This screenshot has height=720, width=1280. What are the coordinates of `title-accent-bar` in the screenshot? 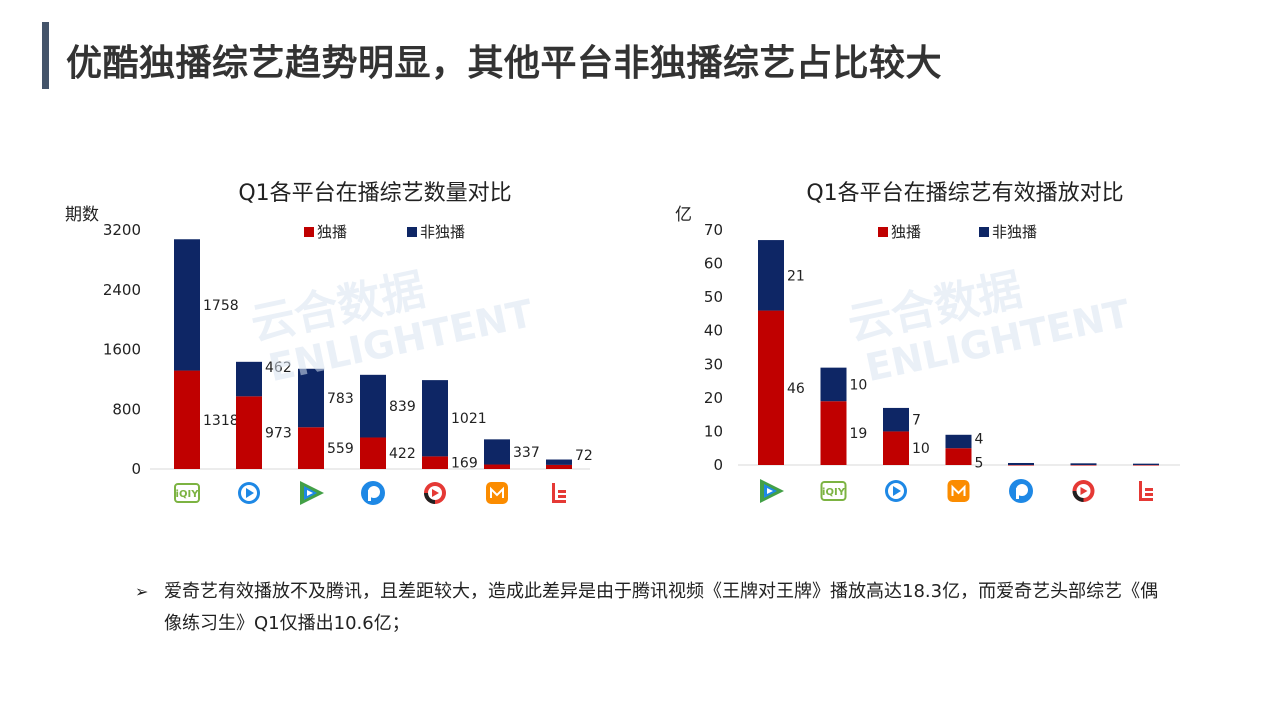 It's located at (45, 55).